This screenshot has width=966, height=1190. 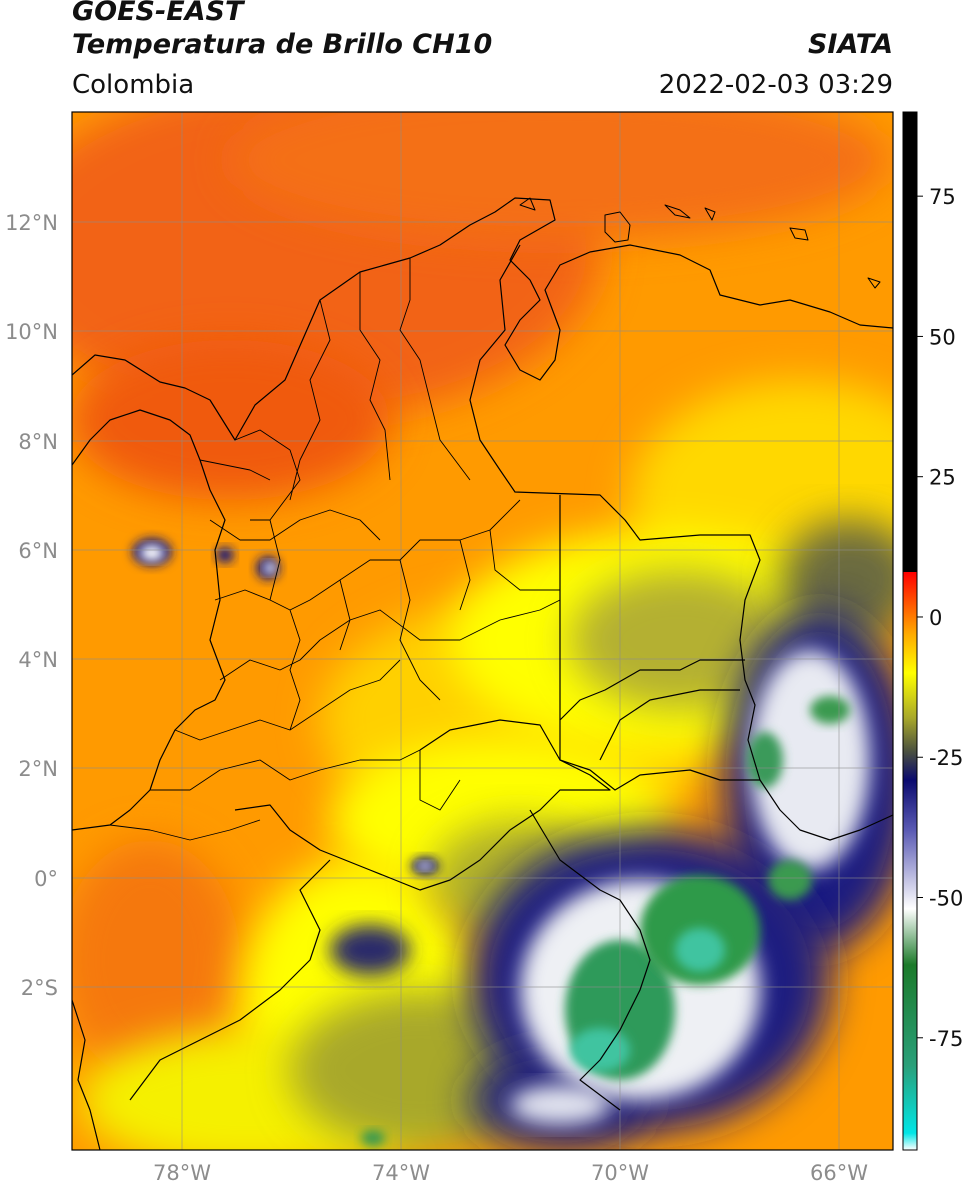 What do you see at coordinates (31, 332) in the screenshot?
I see `lat-label: 10°N` at bounding box center [31, 332].